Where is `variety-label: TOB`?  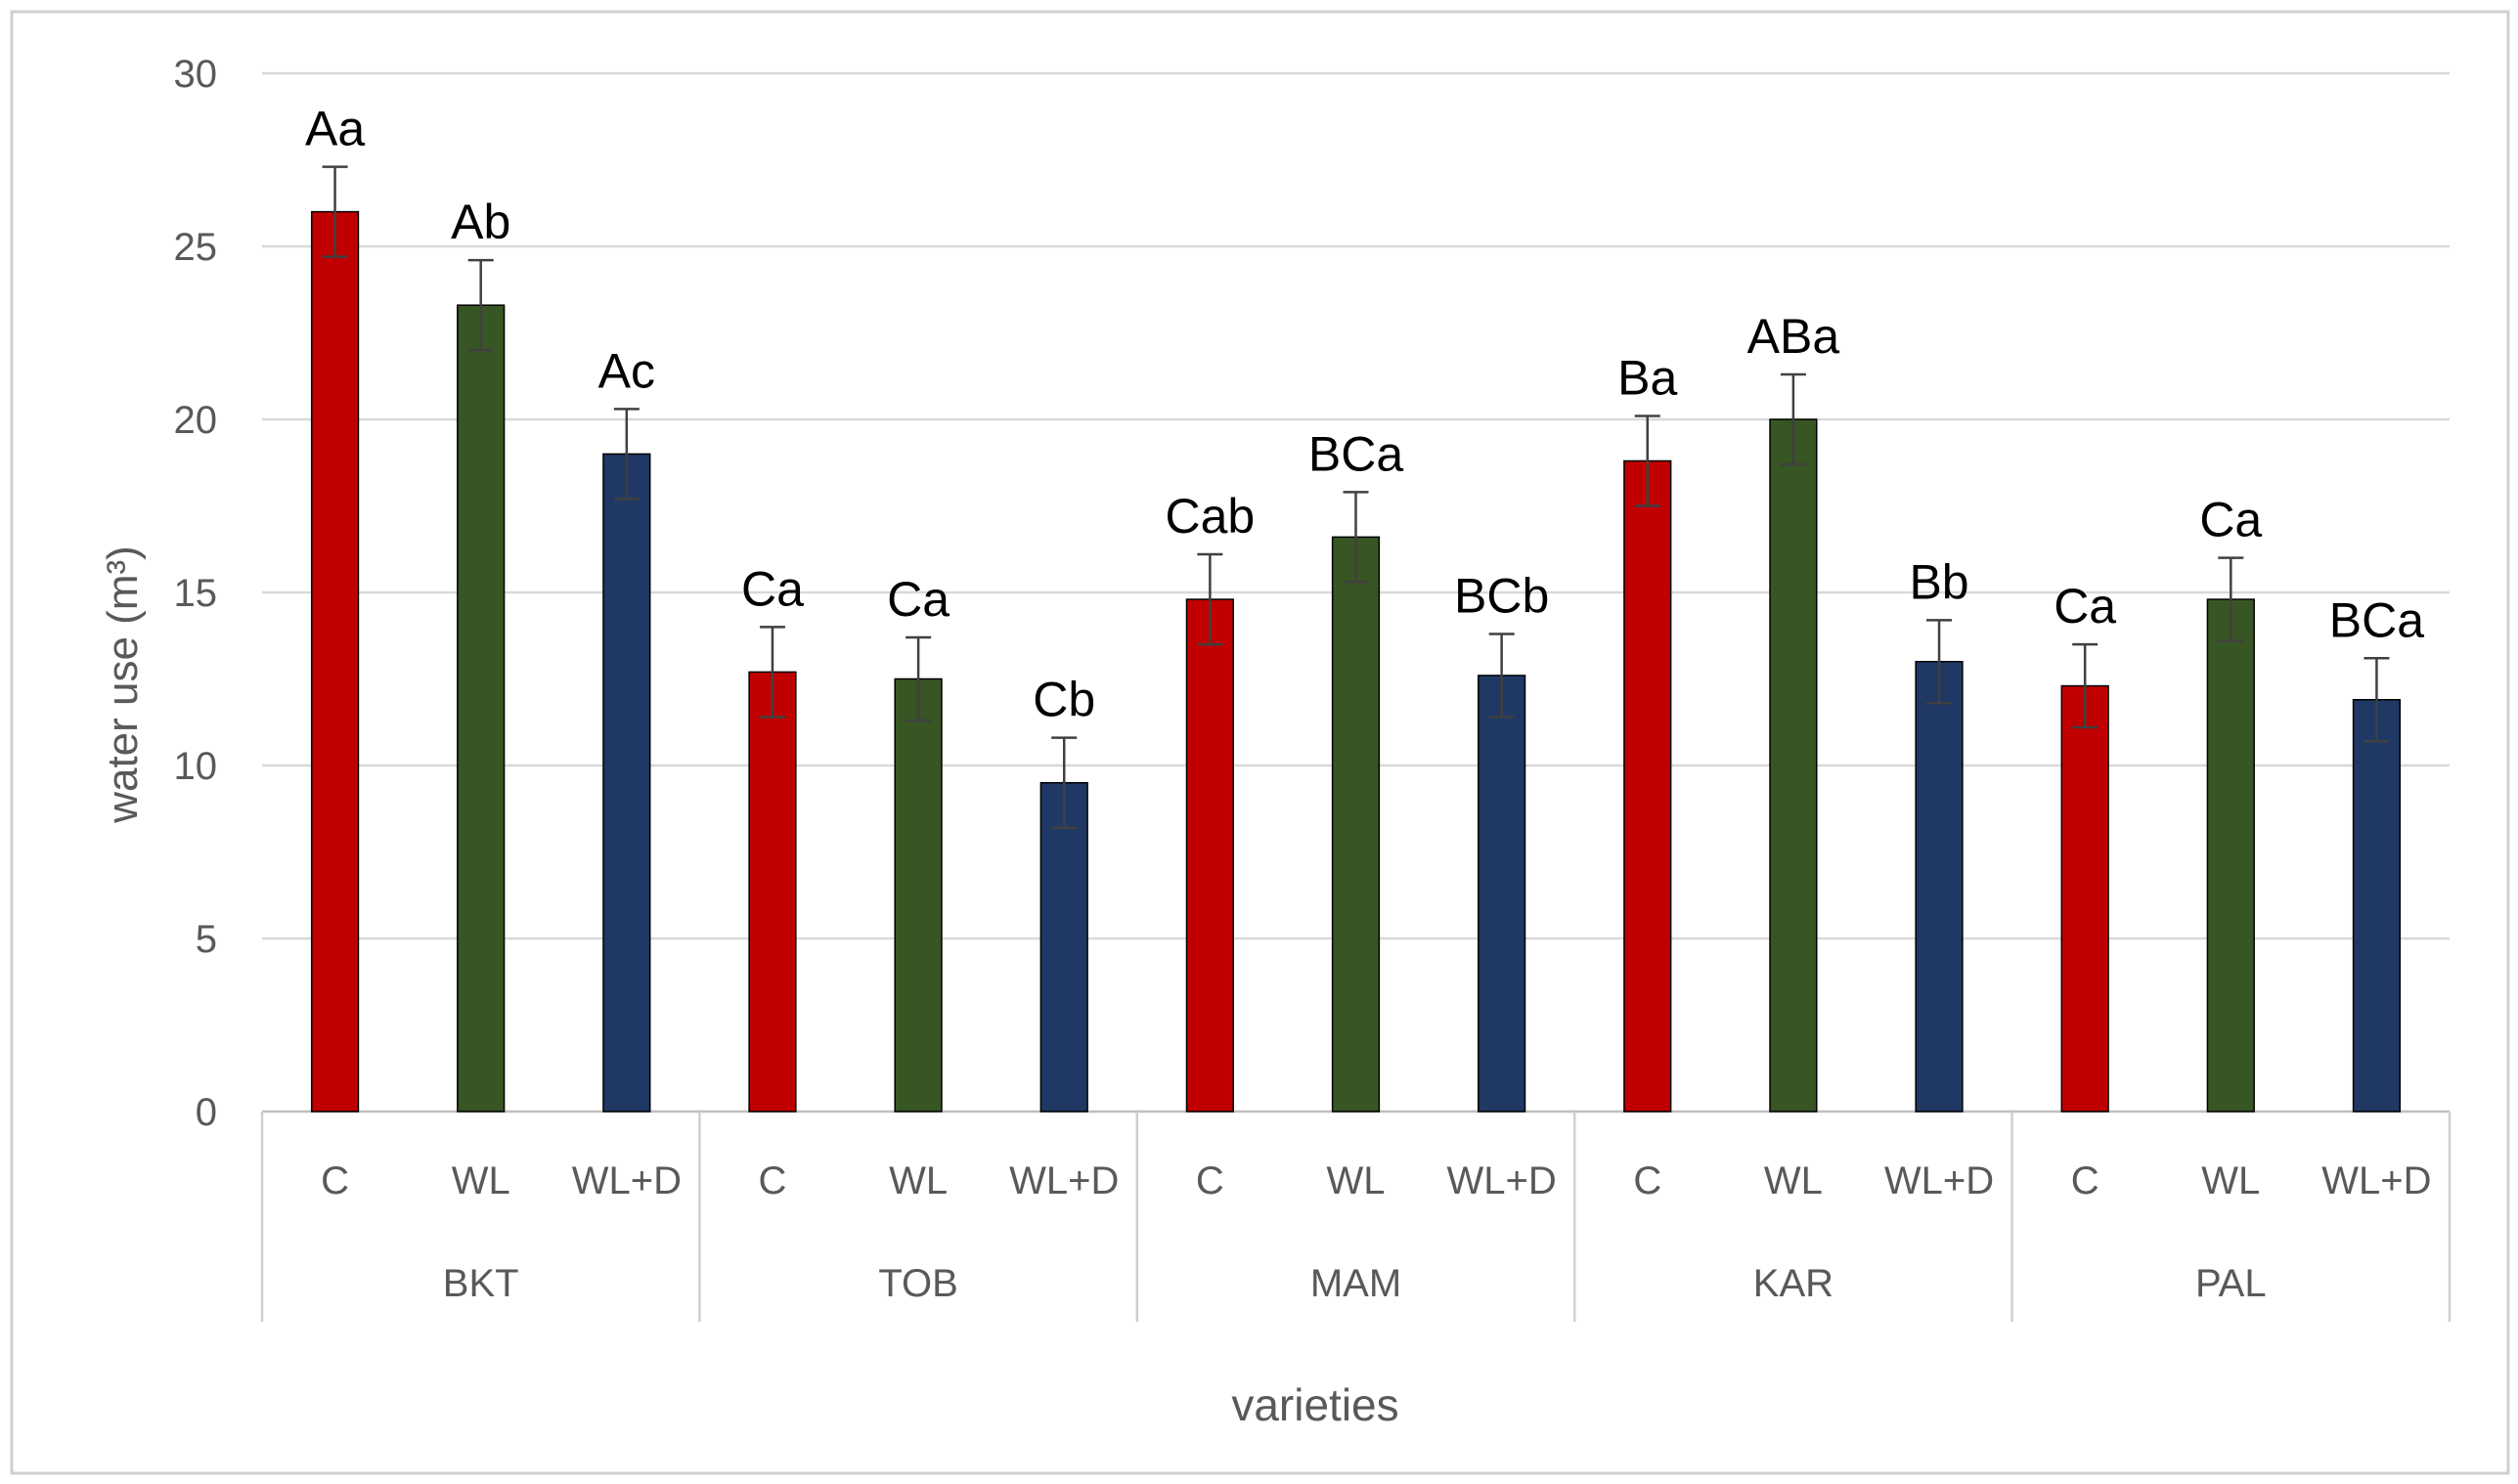
variety-label: TOB is located at coordinates (918, 1283).